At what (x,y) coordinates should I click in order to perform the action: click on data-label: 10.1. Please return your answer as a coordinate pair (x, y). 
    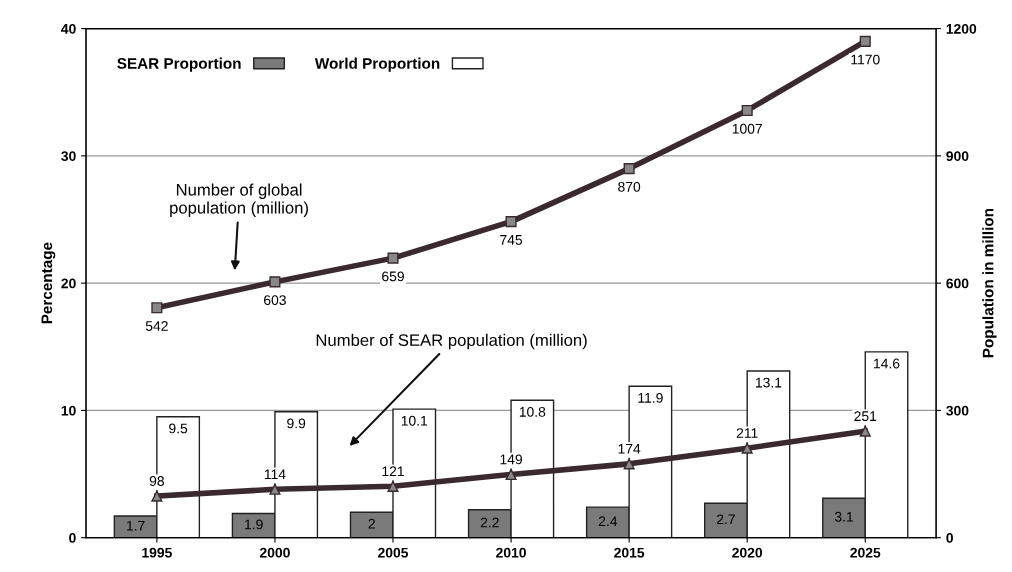
    Looking at the image, I should click on (414, 420).